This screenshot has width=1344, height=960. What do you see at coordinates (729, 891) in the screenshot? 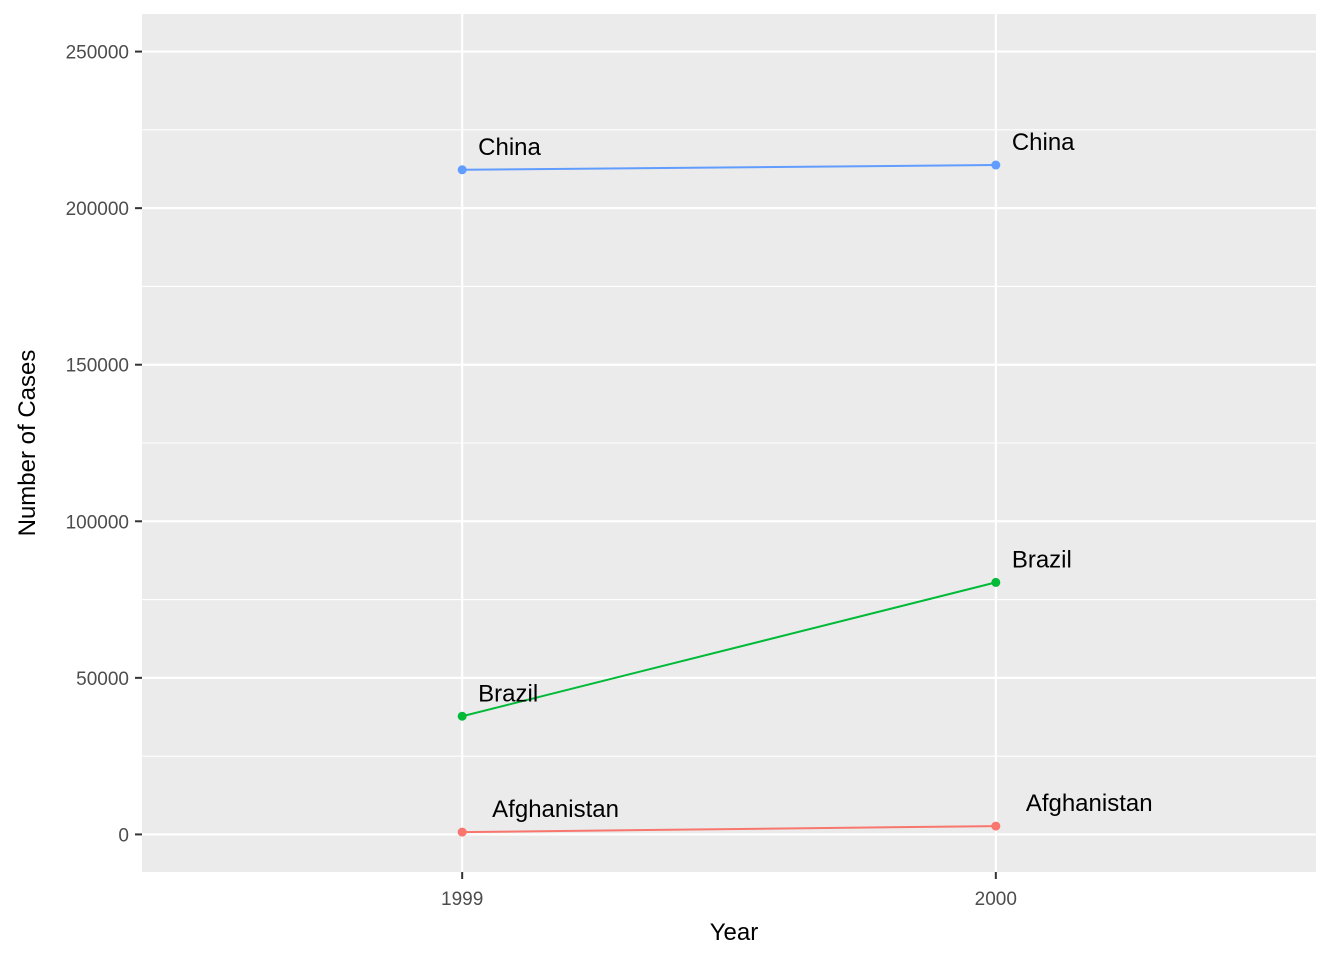
I see `x-axis: 1999 2000` at bounding box center [729, 891].